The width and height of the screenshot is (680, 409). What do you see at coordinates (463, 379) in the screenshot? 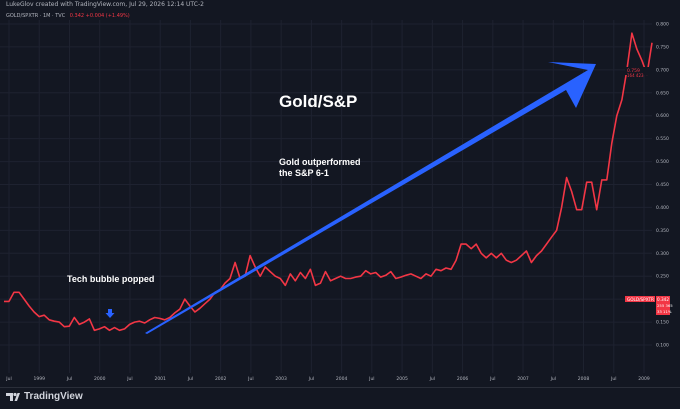
I see `x-tick-label: 2006` at bounding box center [463, 379].